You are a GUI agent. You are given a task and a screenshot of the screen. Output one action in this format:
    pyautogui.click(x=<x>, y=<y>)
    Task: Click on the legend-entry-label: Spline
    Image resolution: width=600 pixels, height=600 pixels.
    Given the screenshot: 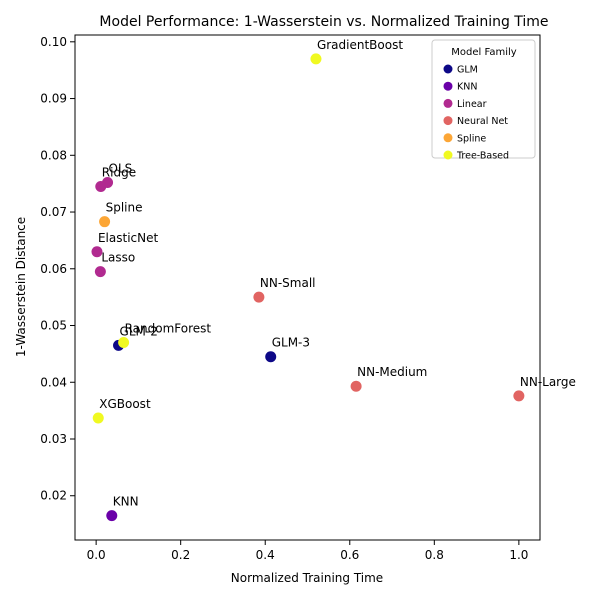 What is the action you would take?
    pyautogui.click(x=471, y=138)
    